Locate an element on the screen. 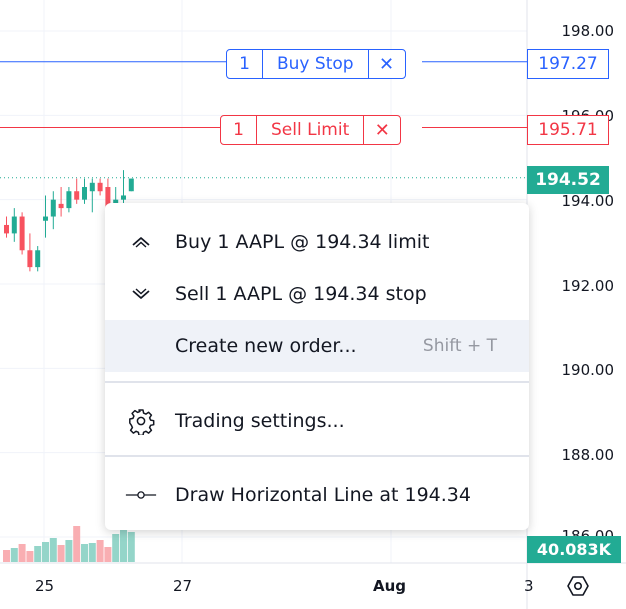 Image resolution: width=626 pixels, height=609 pixels. price-tick: 192.00 is located at coordinates (588, 286).